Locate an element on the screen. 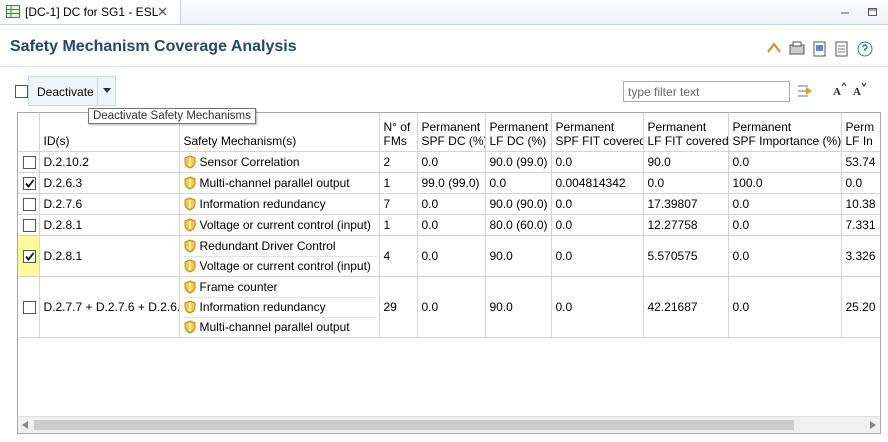 The image size is (888, 442). header-cell is located at coordinates (28, 132).